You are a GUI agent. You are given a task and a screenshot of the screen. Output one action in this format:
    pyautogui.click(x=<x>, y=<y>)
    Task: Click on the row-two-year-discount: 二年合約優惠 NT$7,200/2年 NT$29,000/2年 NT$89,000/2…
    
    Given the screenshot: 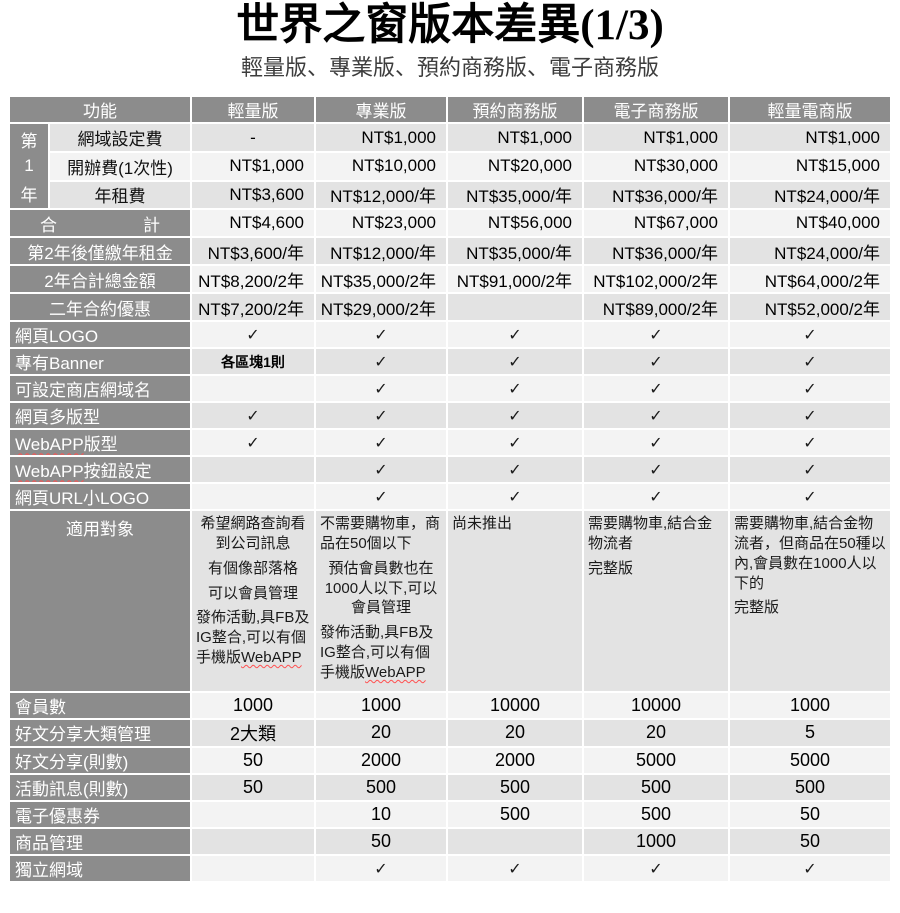 What is the action you would take?
    pyautogui.click(x=450, y=307)
    